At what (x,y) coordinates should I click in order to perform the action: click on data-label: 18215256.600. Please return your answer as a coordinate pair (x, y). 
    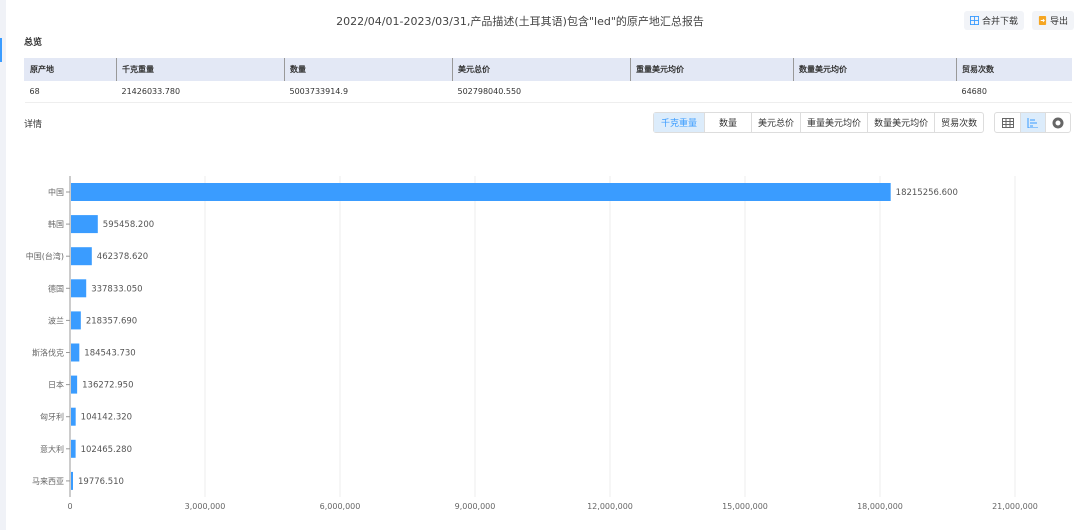
    Looking at the image, I should click on (927, 193).